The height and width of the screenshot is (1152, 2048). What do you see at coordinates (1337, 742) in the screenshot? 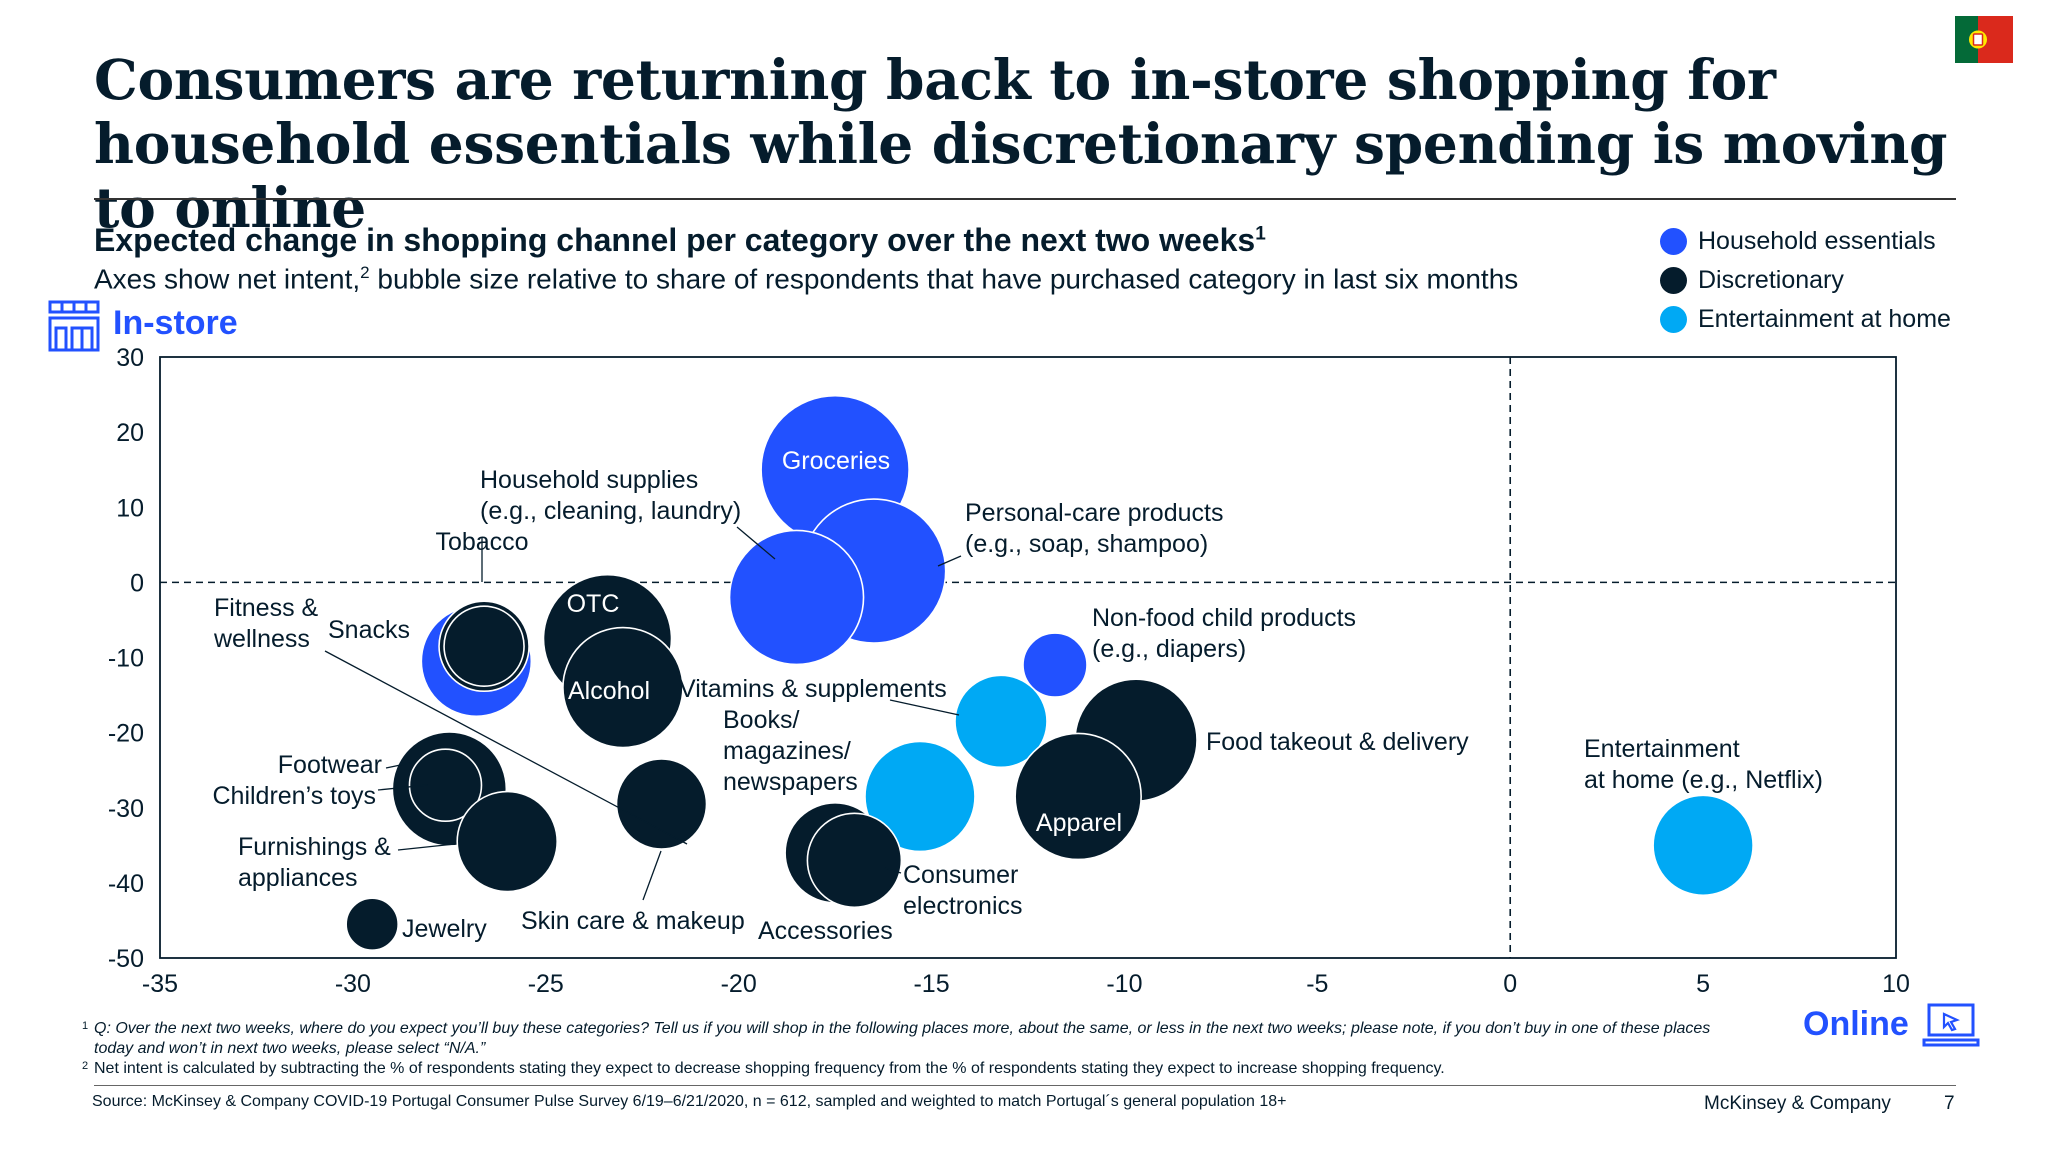
I see `label-food-takeout-delivery: Food takeout & delivery` at bounding box center [1337, 742].